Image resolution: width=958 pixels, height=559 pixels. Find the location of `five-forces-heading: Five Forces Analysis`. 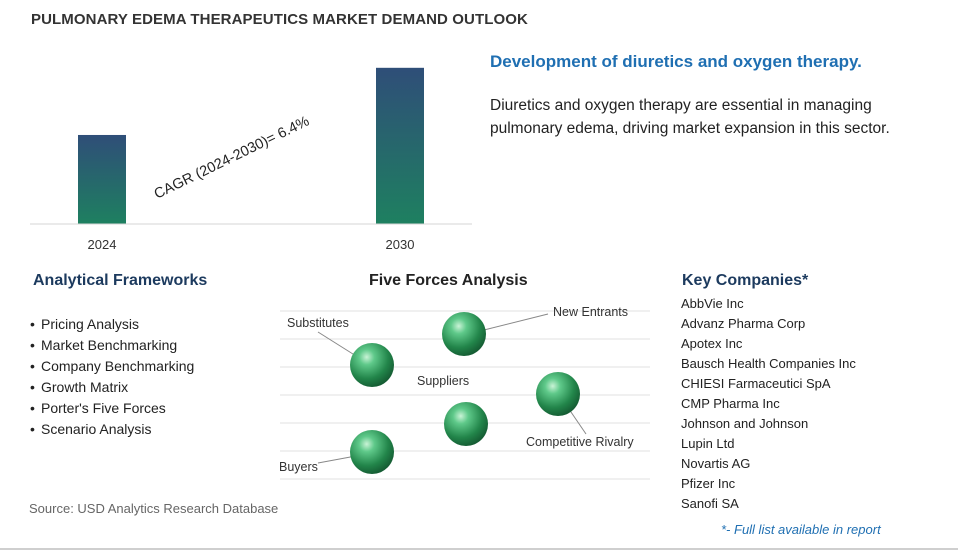

five-forces-heading: Five Forces Analysis is located at coordinates (448, 280).